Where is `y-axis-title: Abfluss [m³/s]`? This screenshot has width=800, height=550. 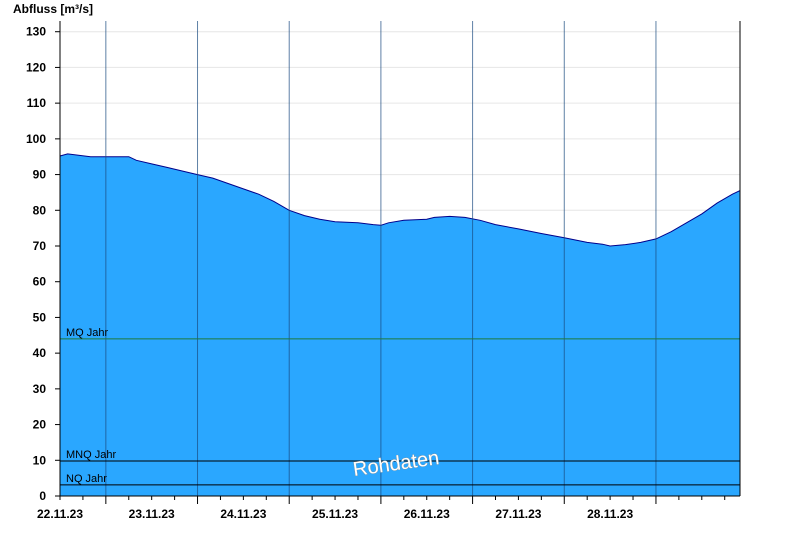
y-axis-title: Abfluss [m³/s] is located at coordinates (53, 9).